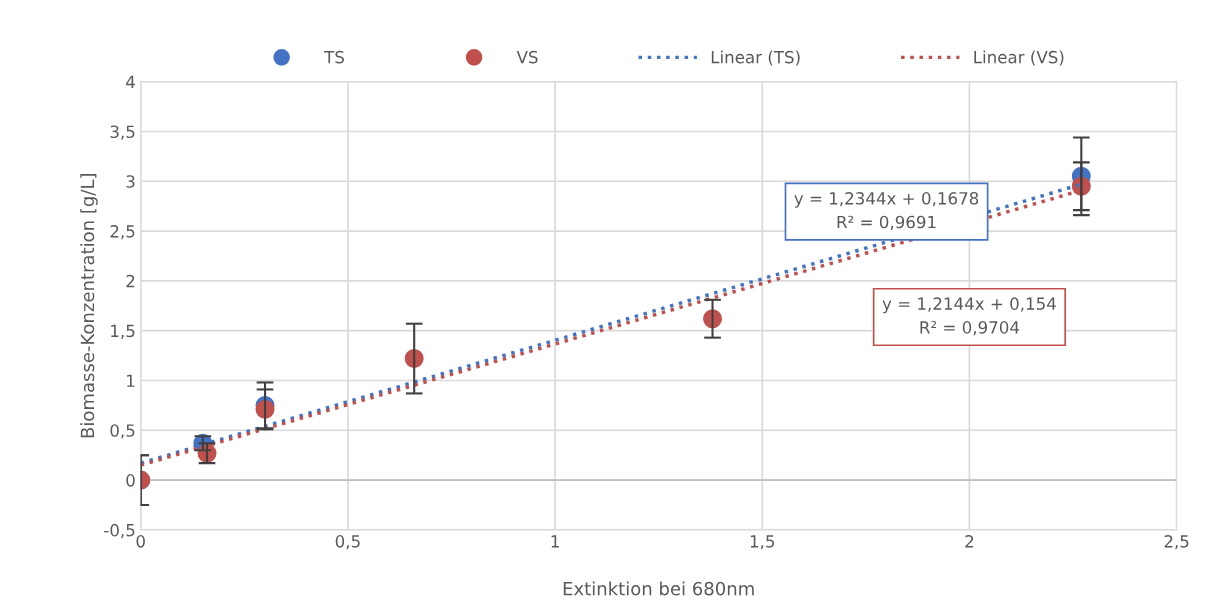 Image resolution: width=1213 pixels, height=614 pixels. Describe the element at coordinates (886, 211) in the screenshot. I see `annotation: y = 1,2344x + 0,1678 R² = 0,9691` at that location.